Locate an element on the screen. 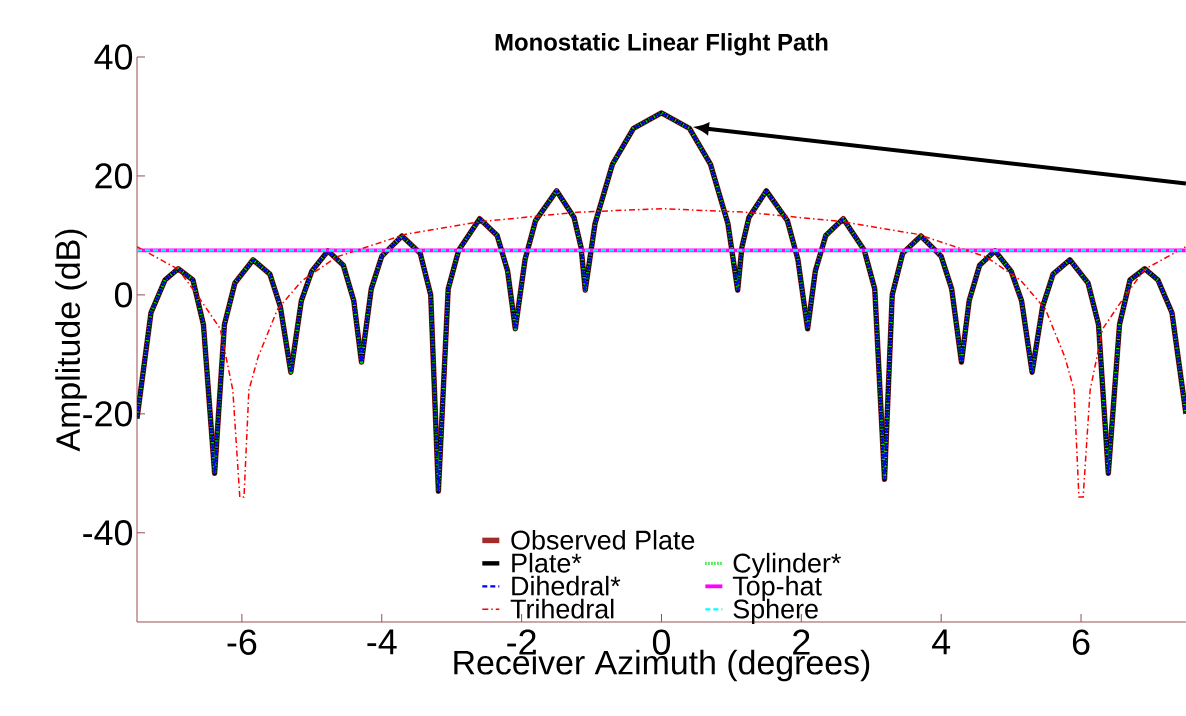 The image size is (1186, 716). chart-title: Monostatic Linear Flight Path is located at coordinates (661, 44).